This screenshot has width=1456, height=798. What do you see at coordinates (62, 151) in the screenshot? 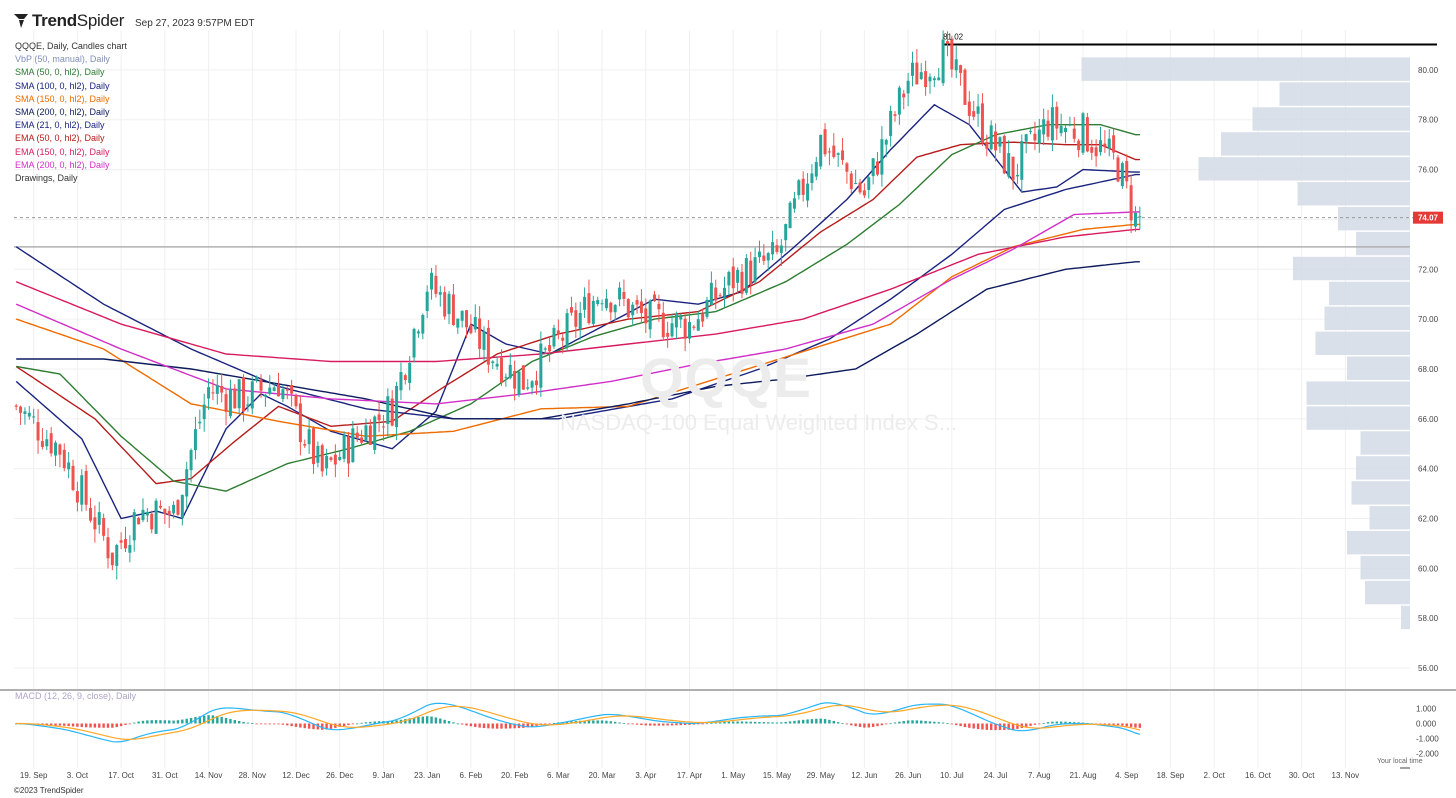
I see `legend-item: EMA (150, 0, hl2), Daily` at bounding box center [62, 151].